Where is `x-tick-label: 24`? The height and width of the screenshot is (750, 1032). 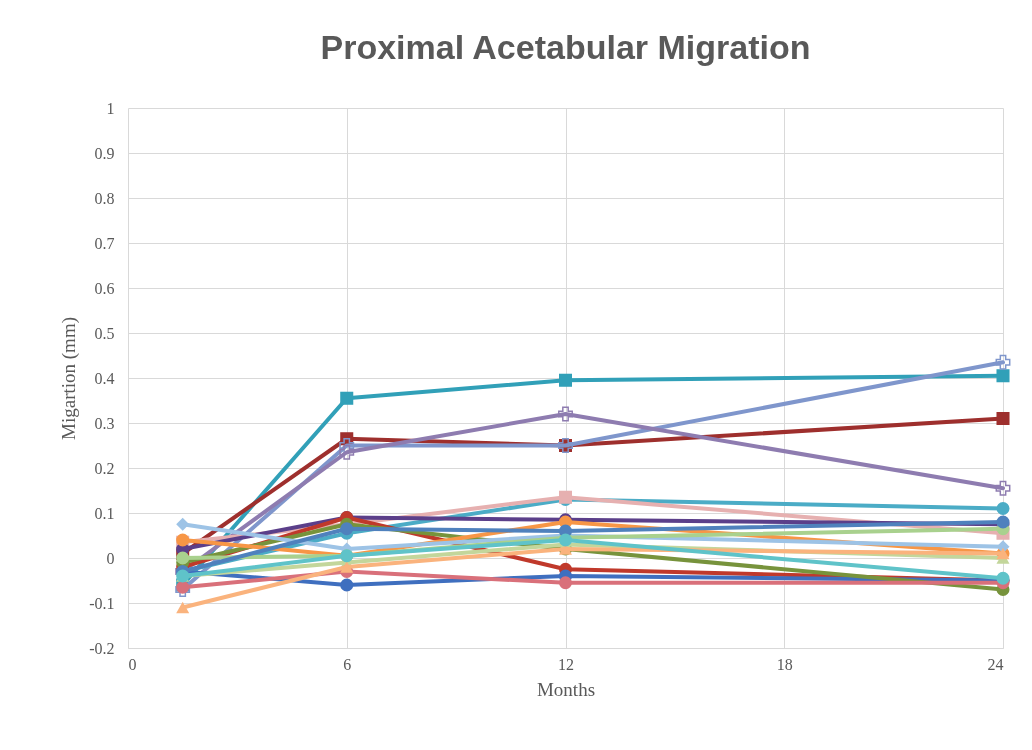 x-tick-label: 24 is located at coordinates (995, 664).